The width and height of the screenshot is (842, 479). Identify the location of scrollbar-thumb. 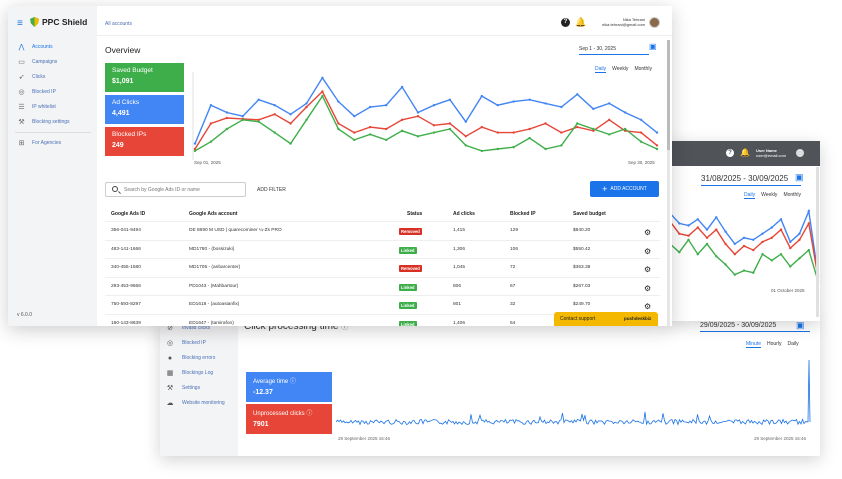
(668, 95).